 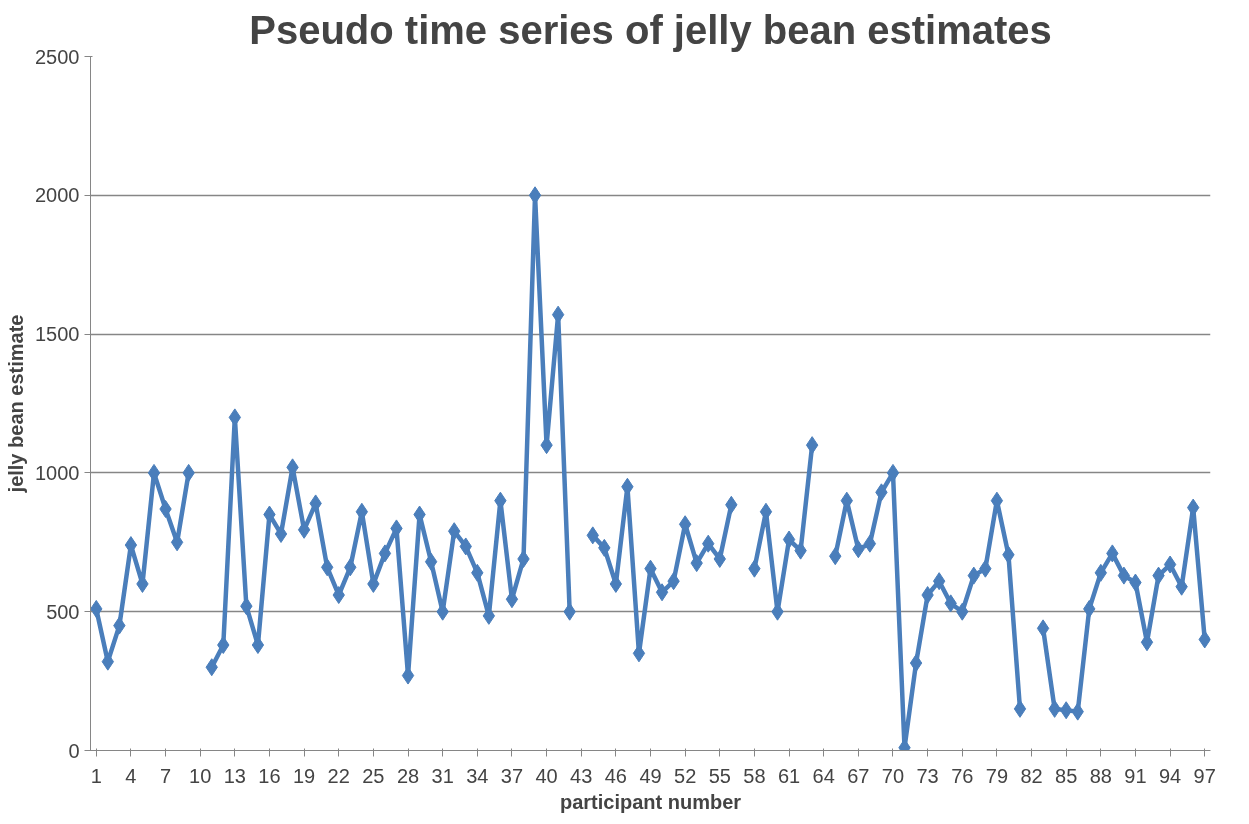 What do you see at coordinates (16, 404) in the screenshot?
I see `y-axis-title: jelly bean estimate` at bounding box center [16, 404].